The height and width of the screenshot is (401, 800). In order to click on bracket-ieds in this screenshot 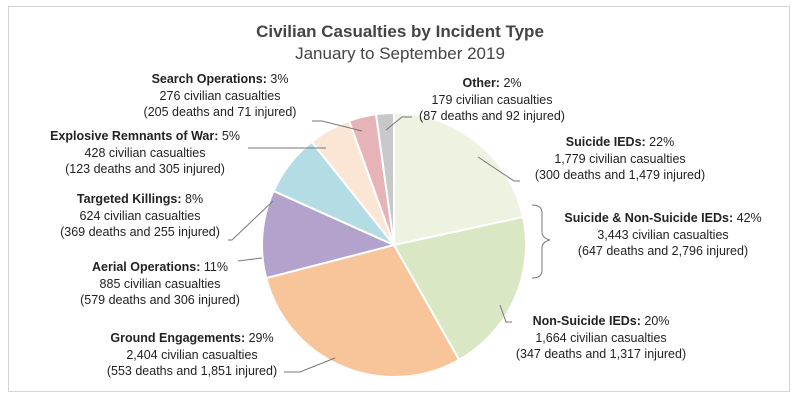, I will do `click(541, 241)`.